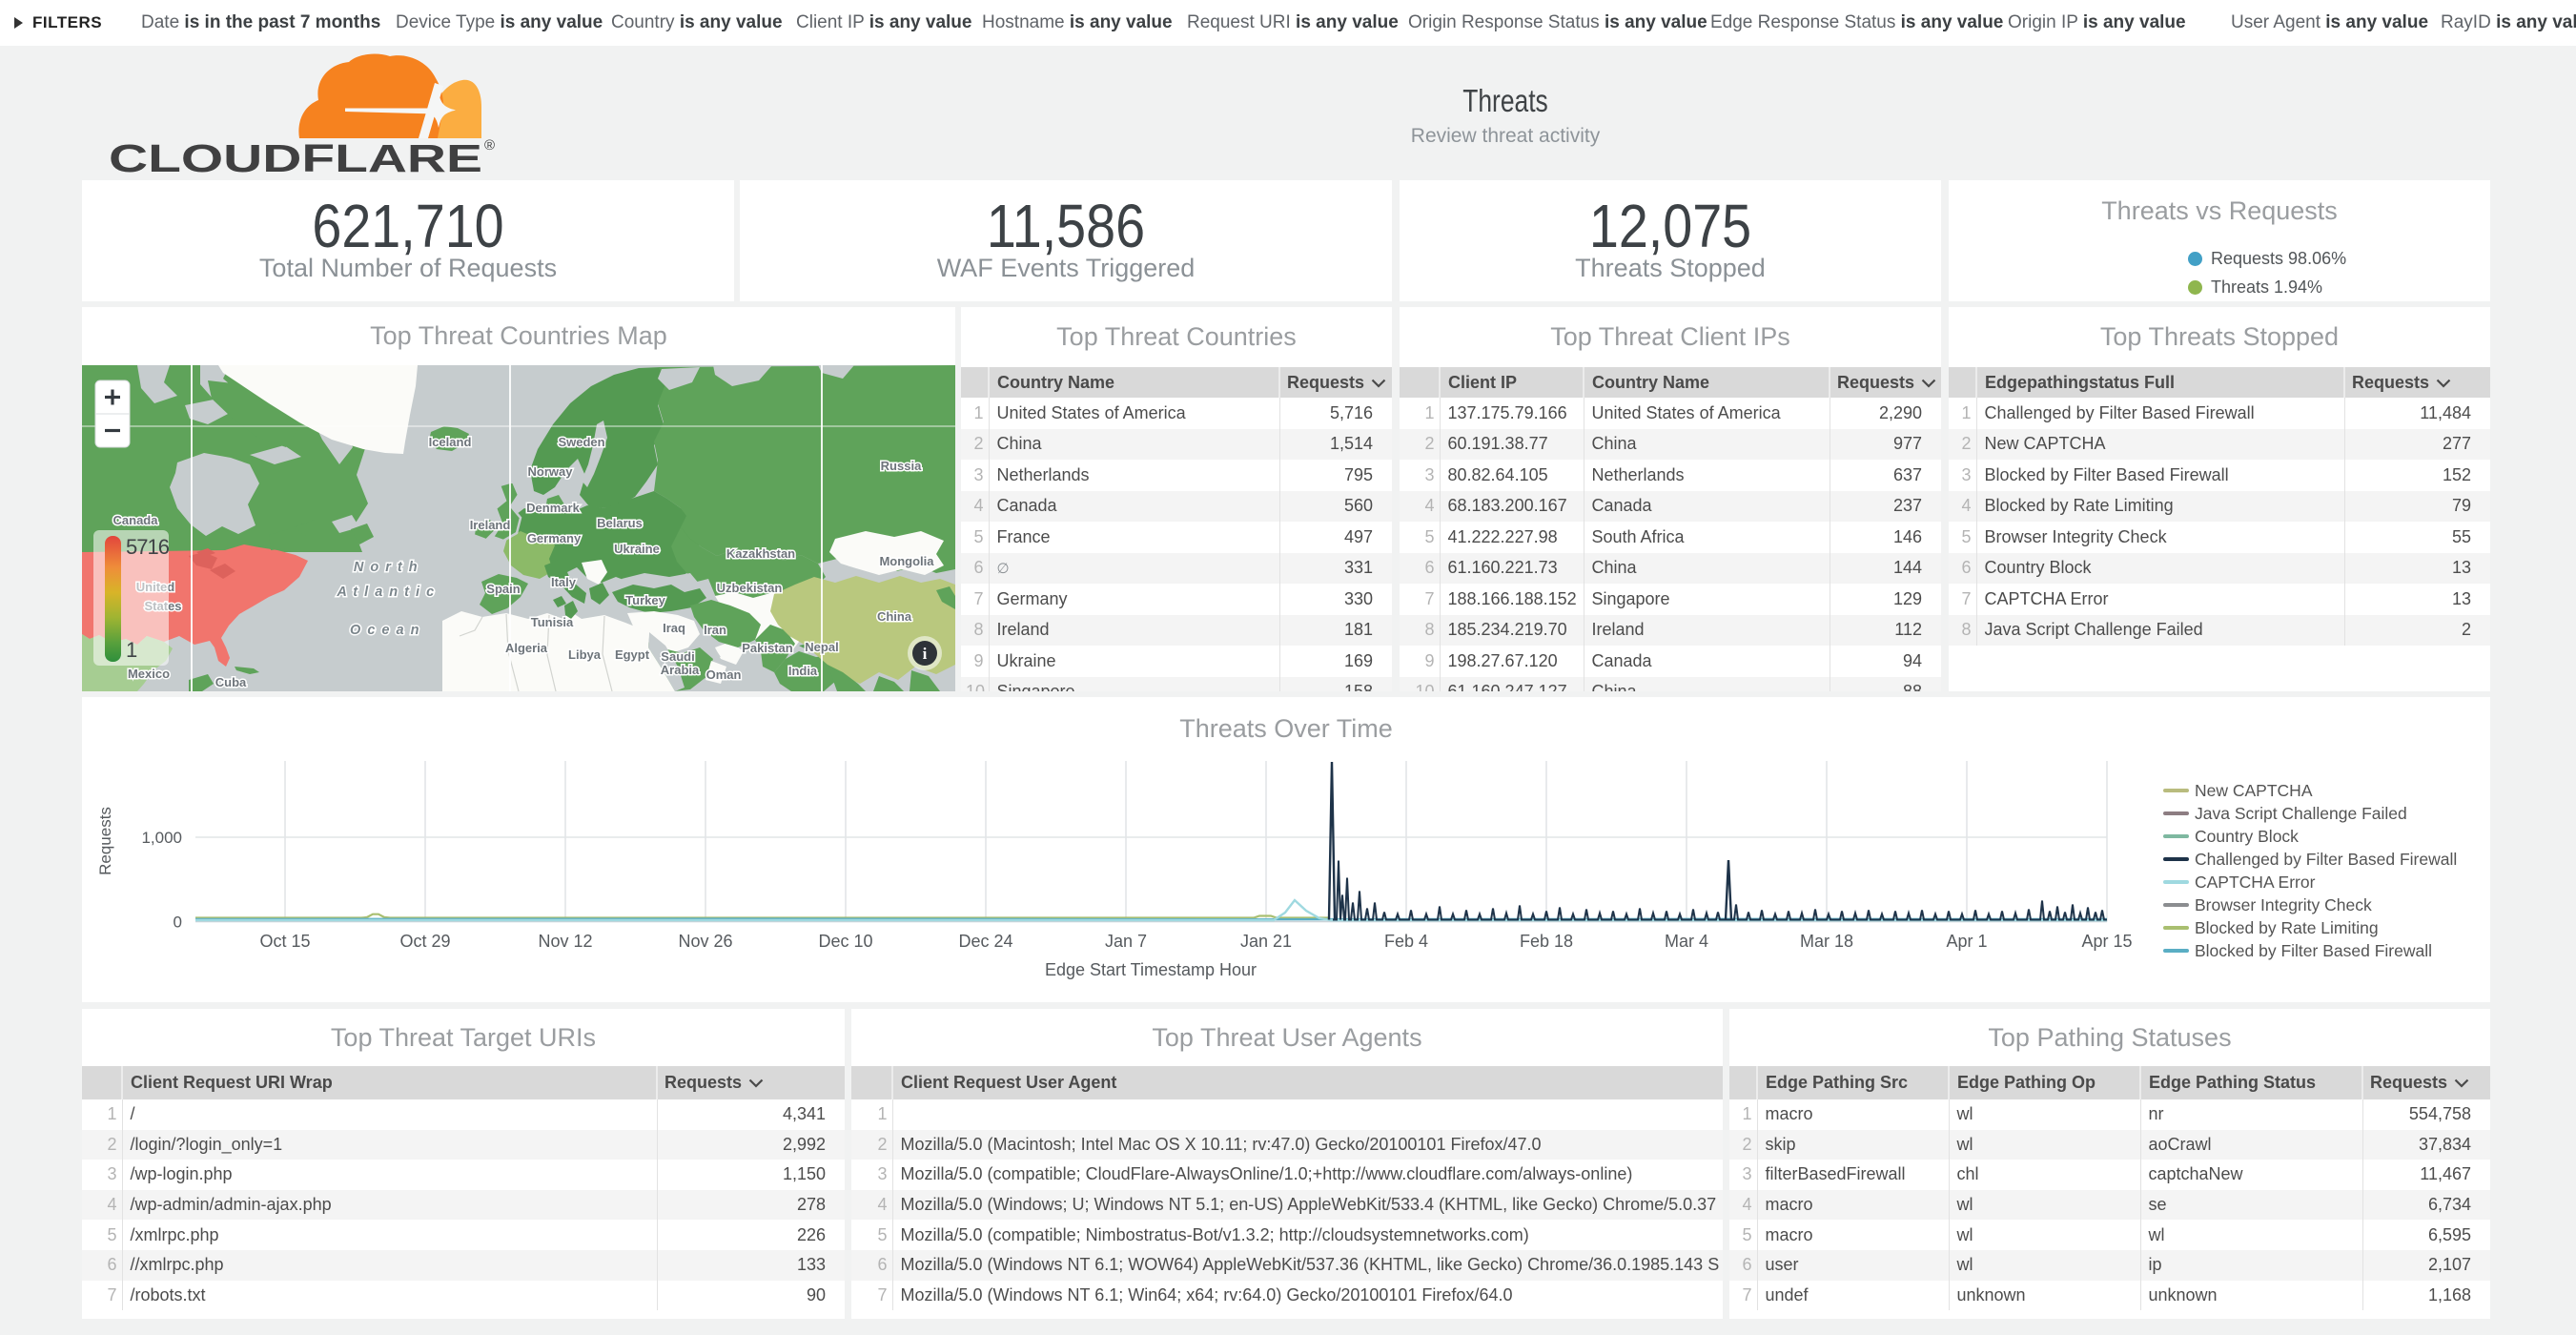 This screenshot has height=1335, width=2576. Describe the element at coordinates (450, 442) in the screenshot. I see `svg-text: Iceland` at that location.